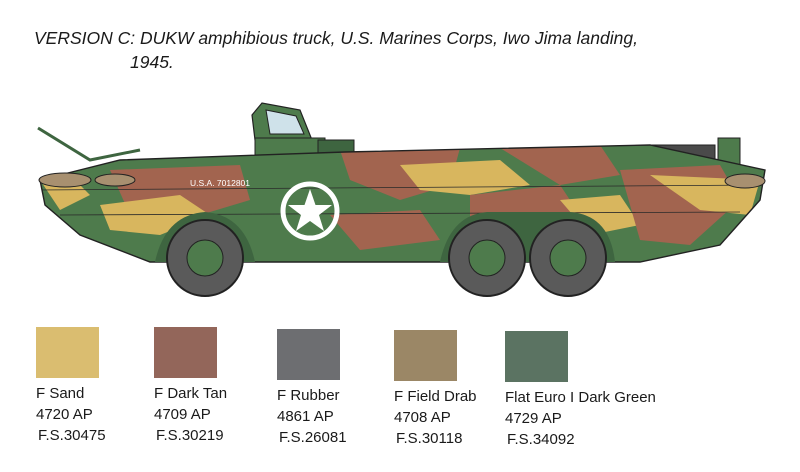  I want to click on swatch-name: F Dark Tan, so click(191, 393).